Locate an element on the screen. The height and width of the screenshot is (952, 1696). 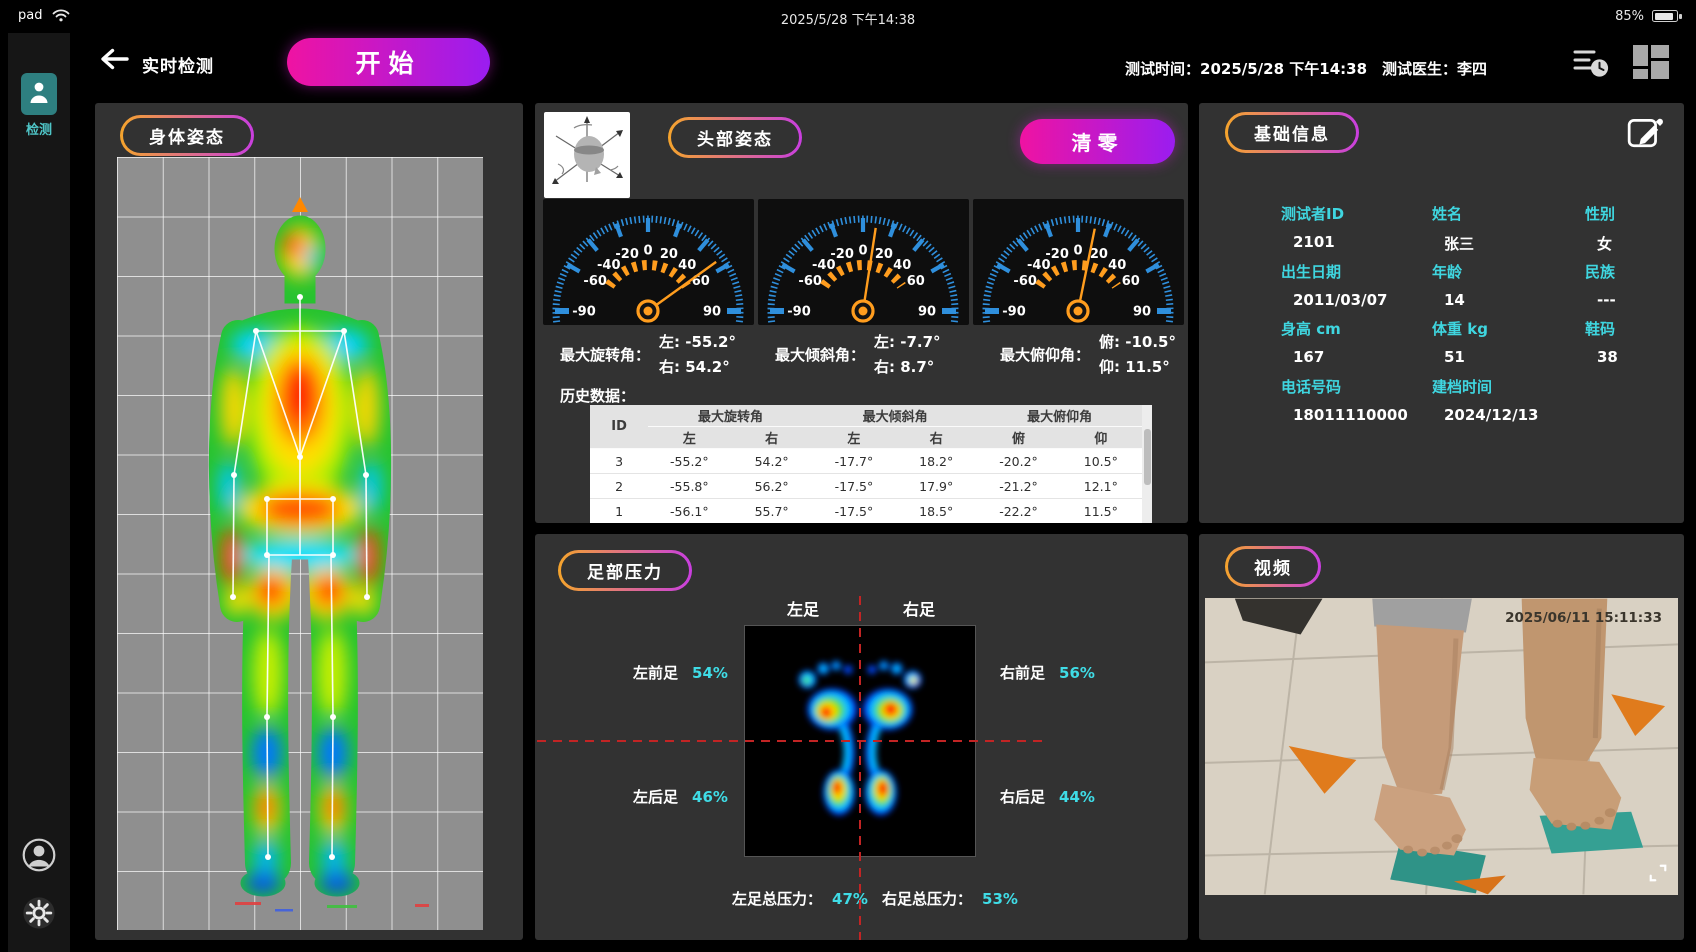
history-records-icon is located at coordinates (1591, 65).